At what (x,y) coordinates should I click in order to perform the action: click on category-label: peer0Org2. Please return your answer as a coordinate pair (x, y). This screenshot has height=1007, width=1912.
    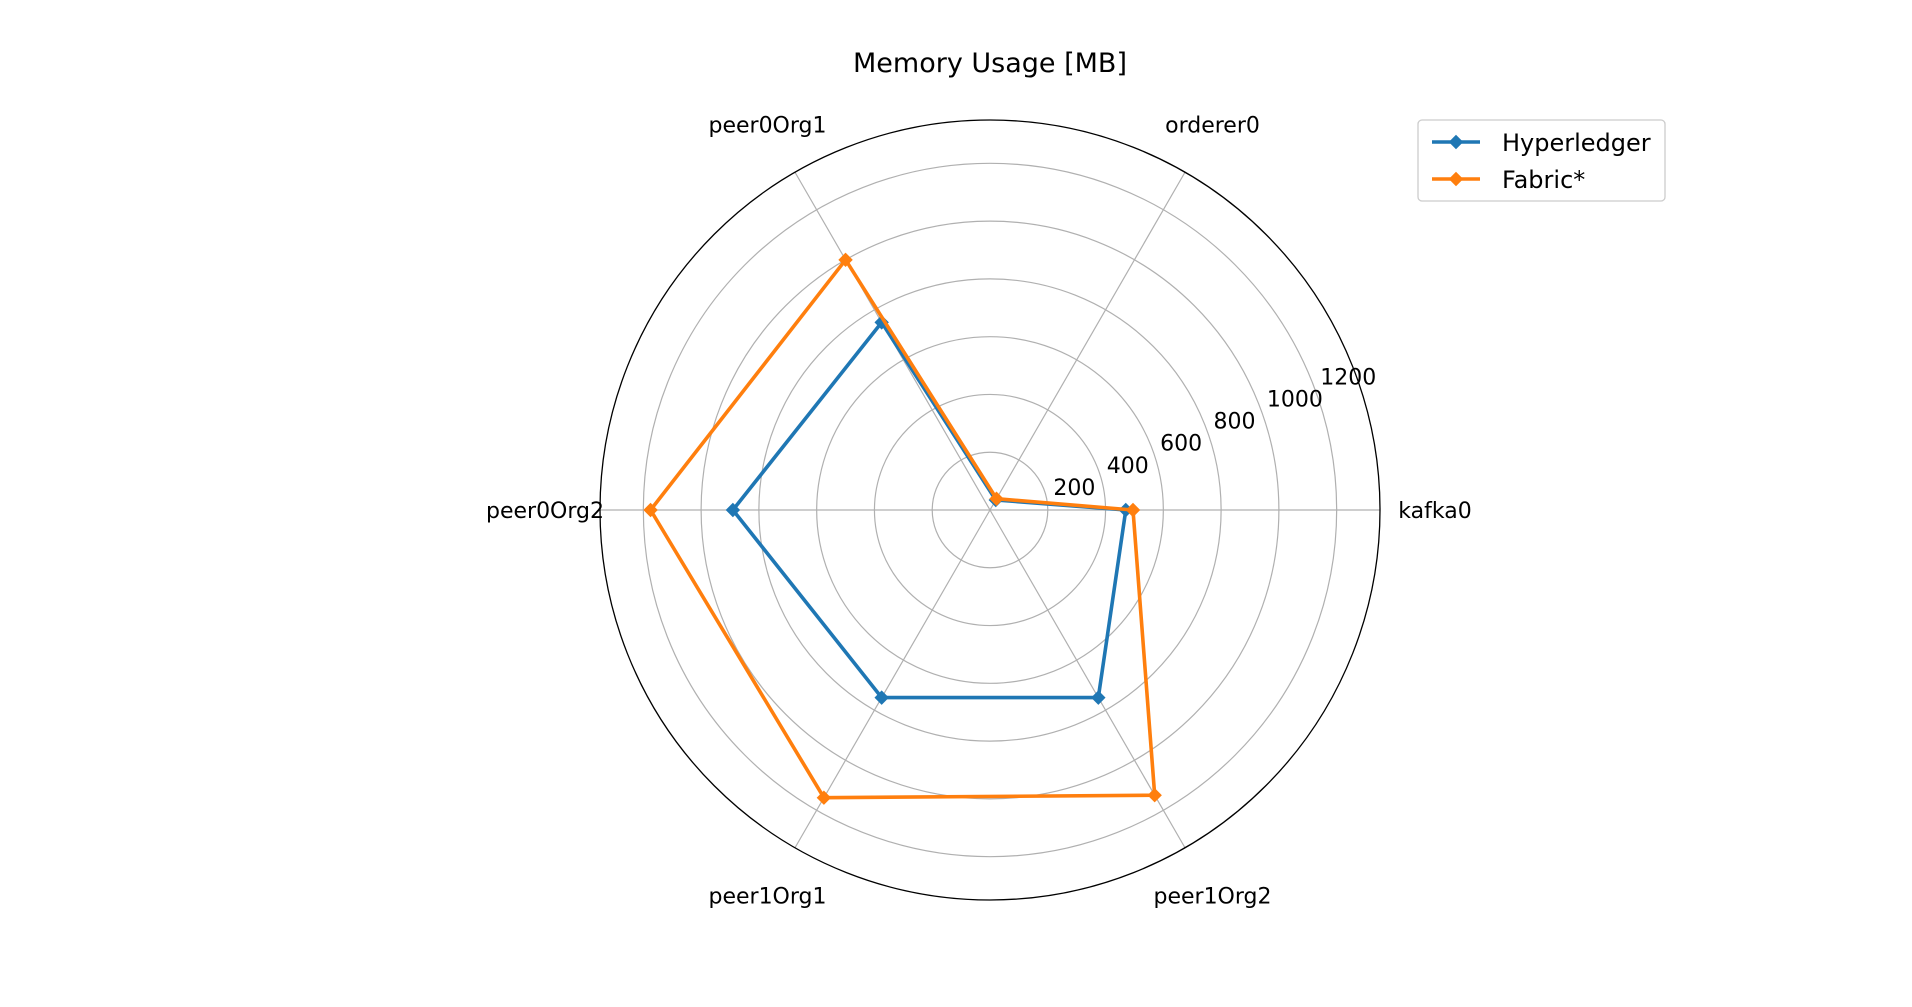
    Looking at the image, I should click on (545, 511).